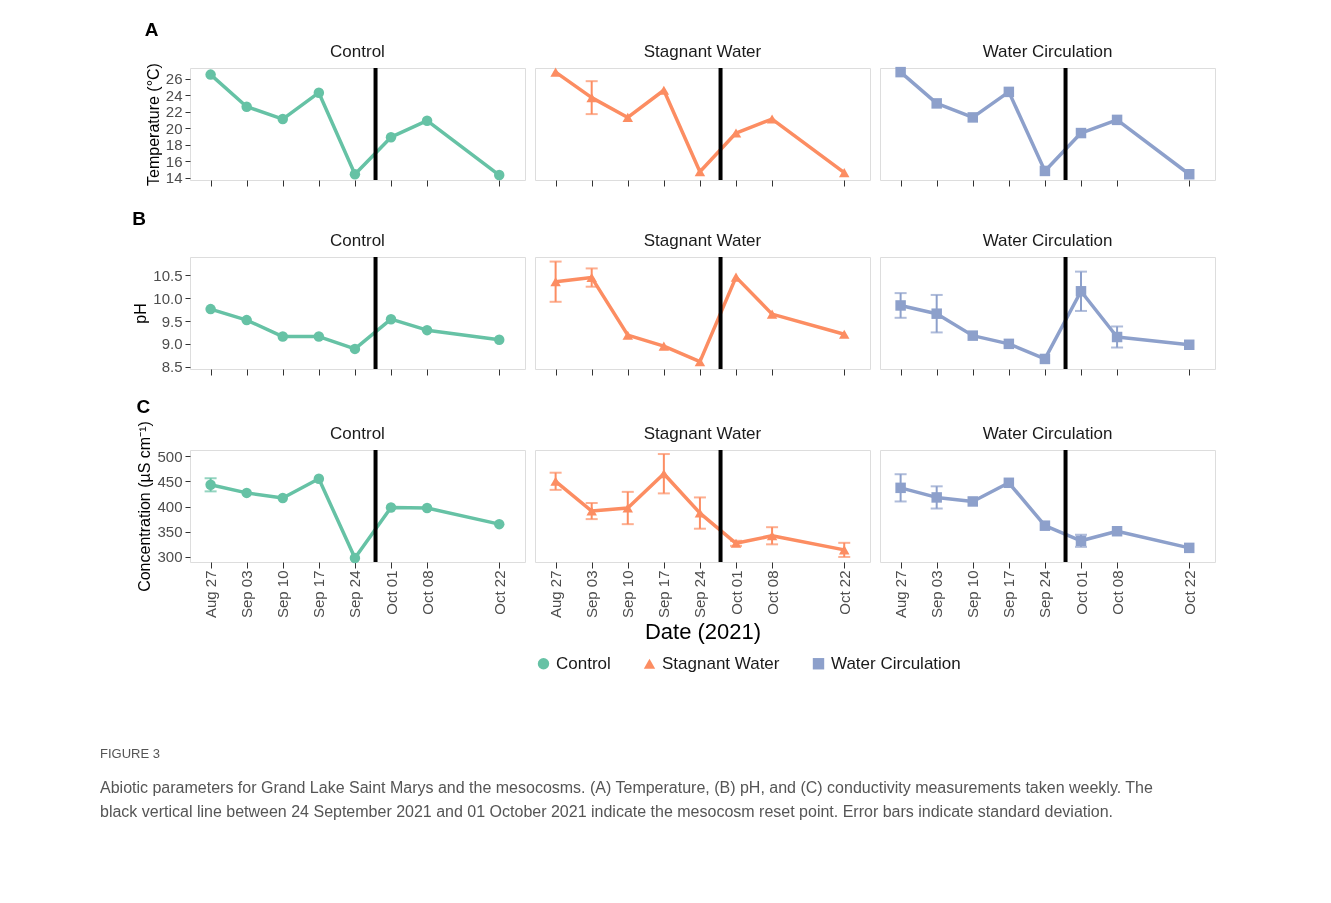 The image size is (1331, 903). I want to click on y-tick-label: 9.5, so click(172, 321).